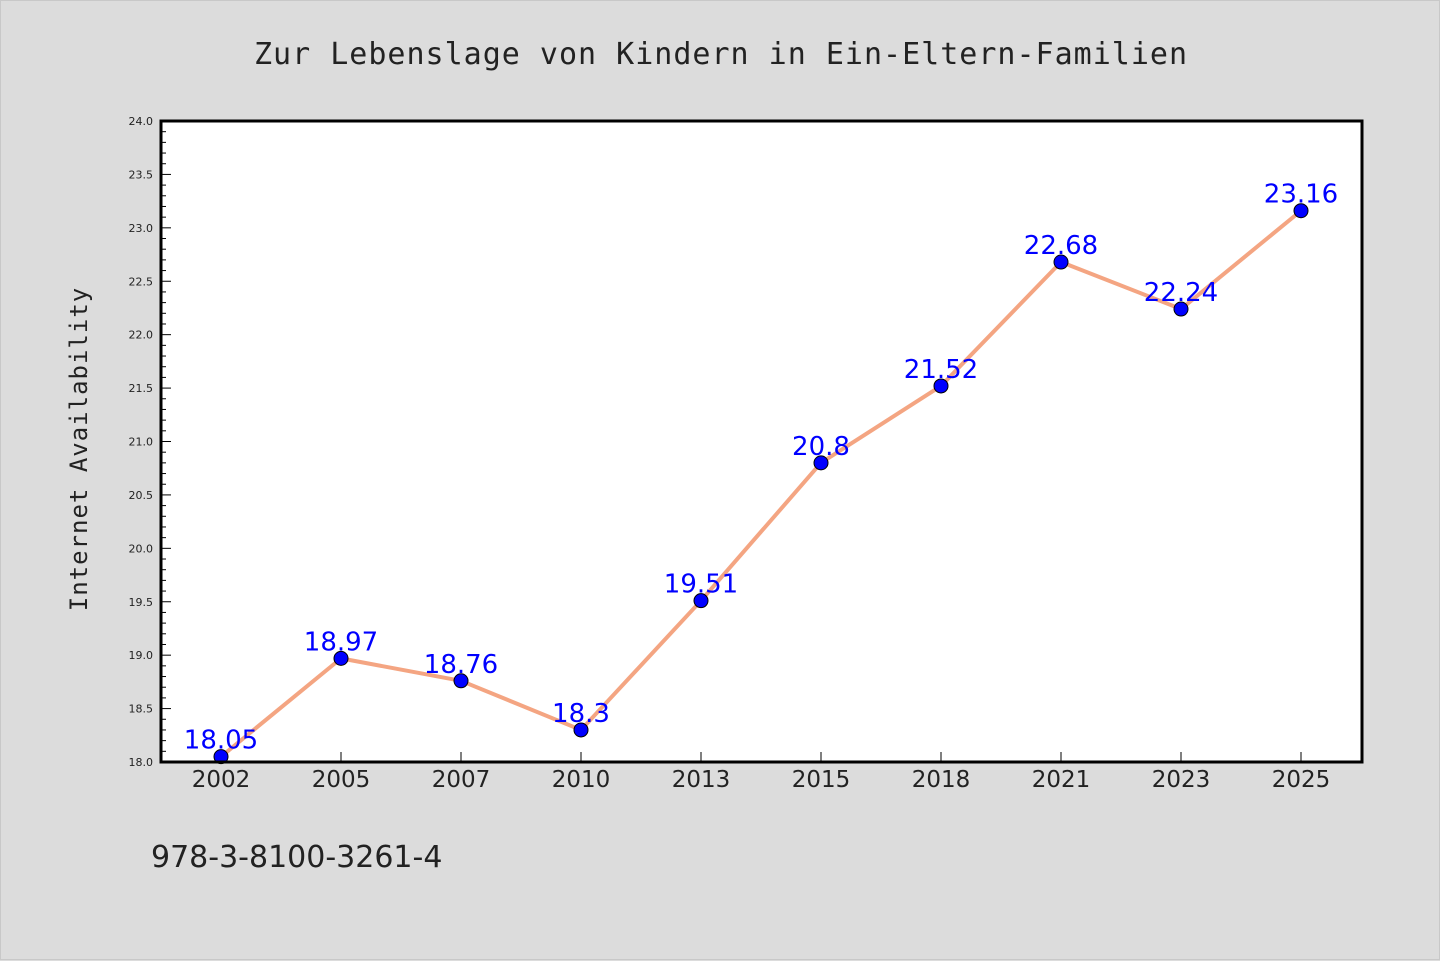 The height and width of the screenshot is (961, 1440). I want to click on x-tick-label: 2010, so click(581, 780).